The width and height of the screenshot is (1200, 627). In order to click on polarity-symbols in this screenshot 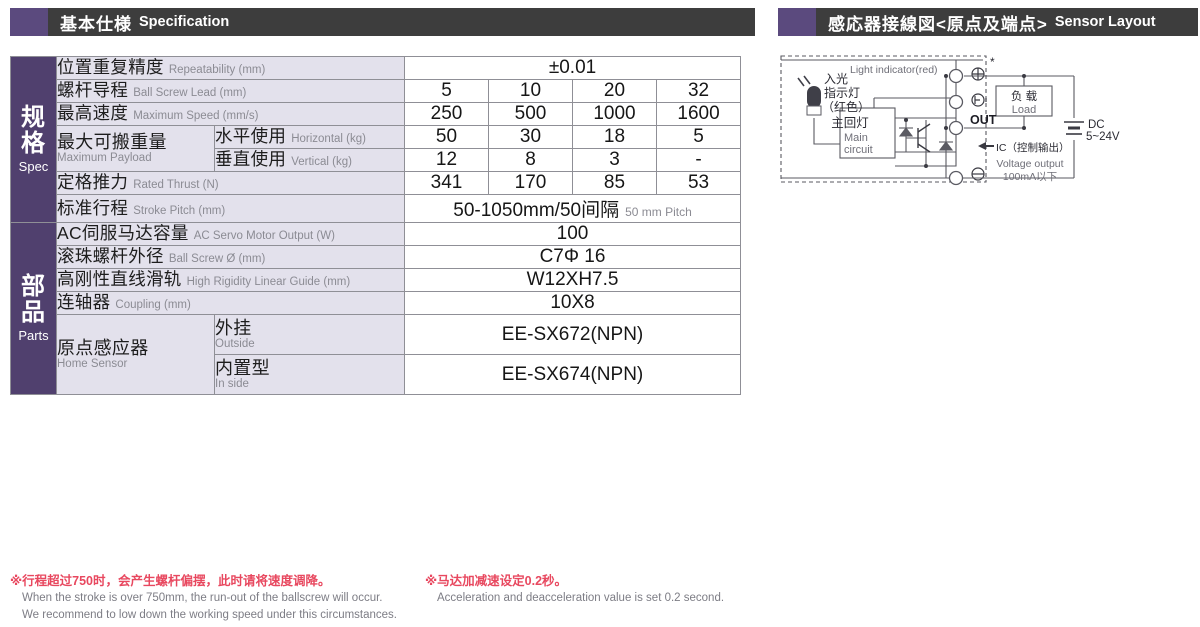, I will do `click(979, 124)`.